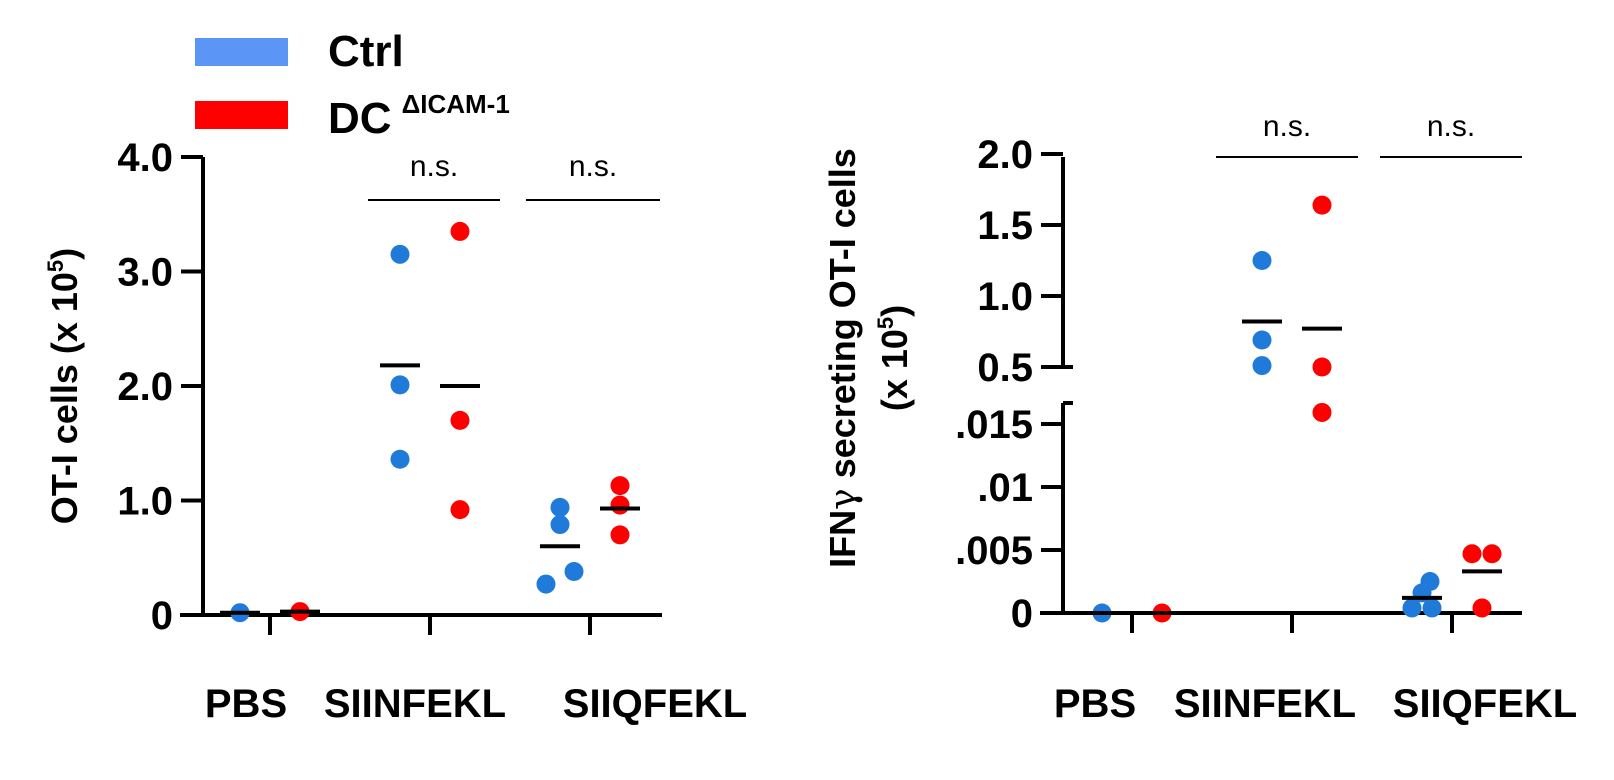 The width and height of the screenshot is (1614, 780). Describe the element at coordinates (842, 539) in the screenshot. I see `y-axis-title-line1-pre: IFN` at that location.